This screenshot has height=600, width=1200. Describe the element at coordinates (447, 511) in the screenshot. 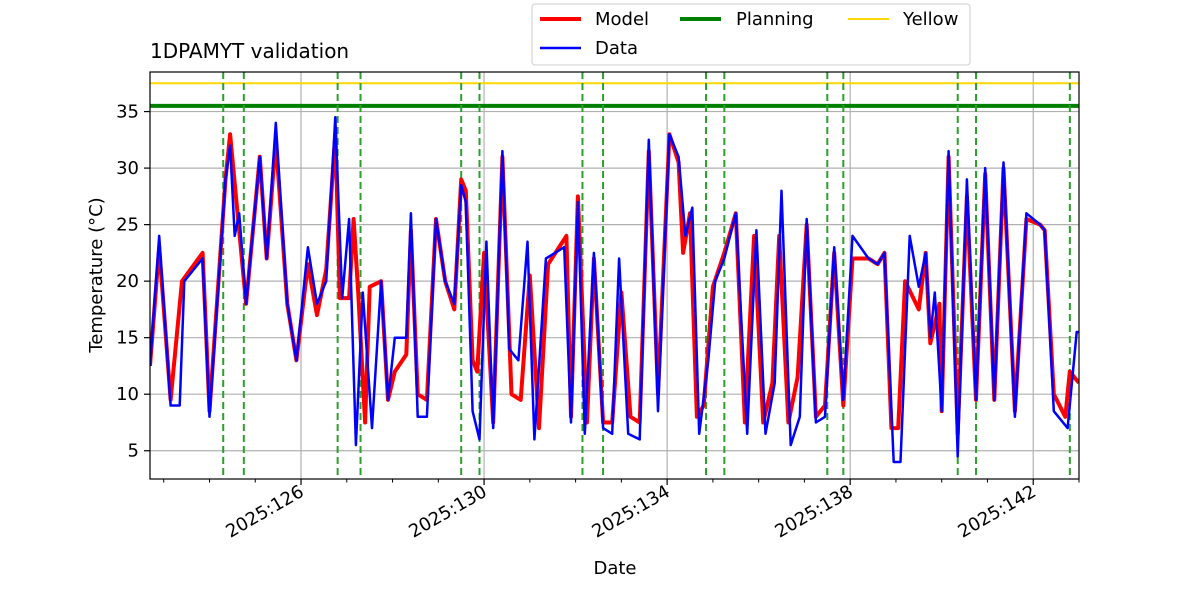

I see `x-tick-label: 2025:130` at that location.